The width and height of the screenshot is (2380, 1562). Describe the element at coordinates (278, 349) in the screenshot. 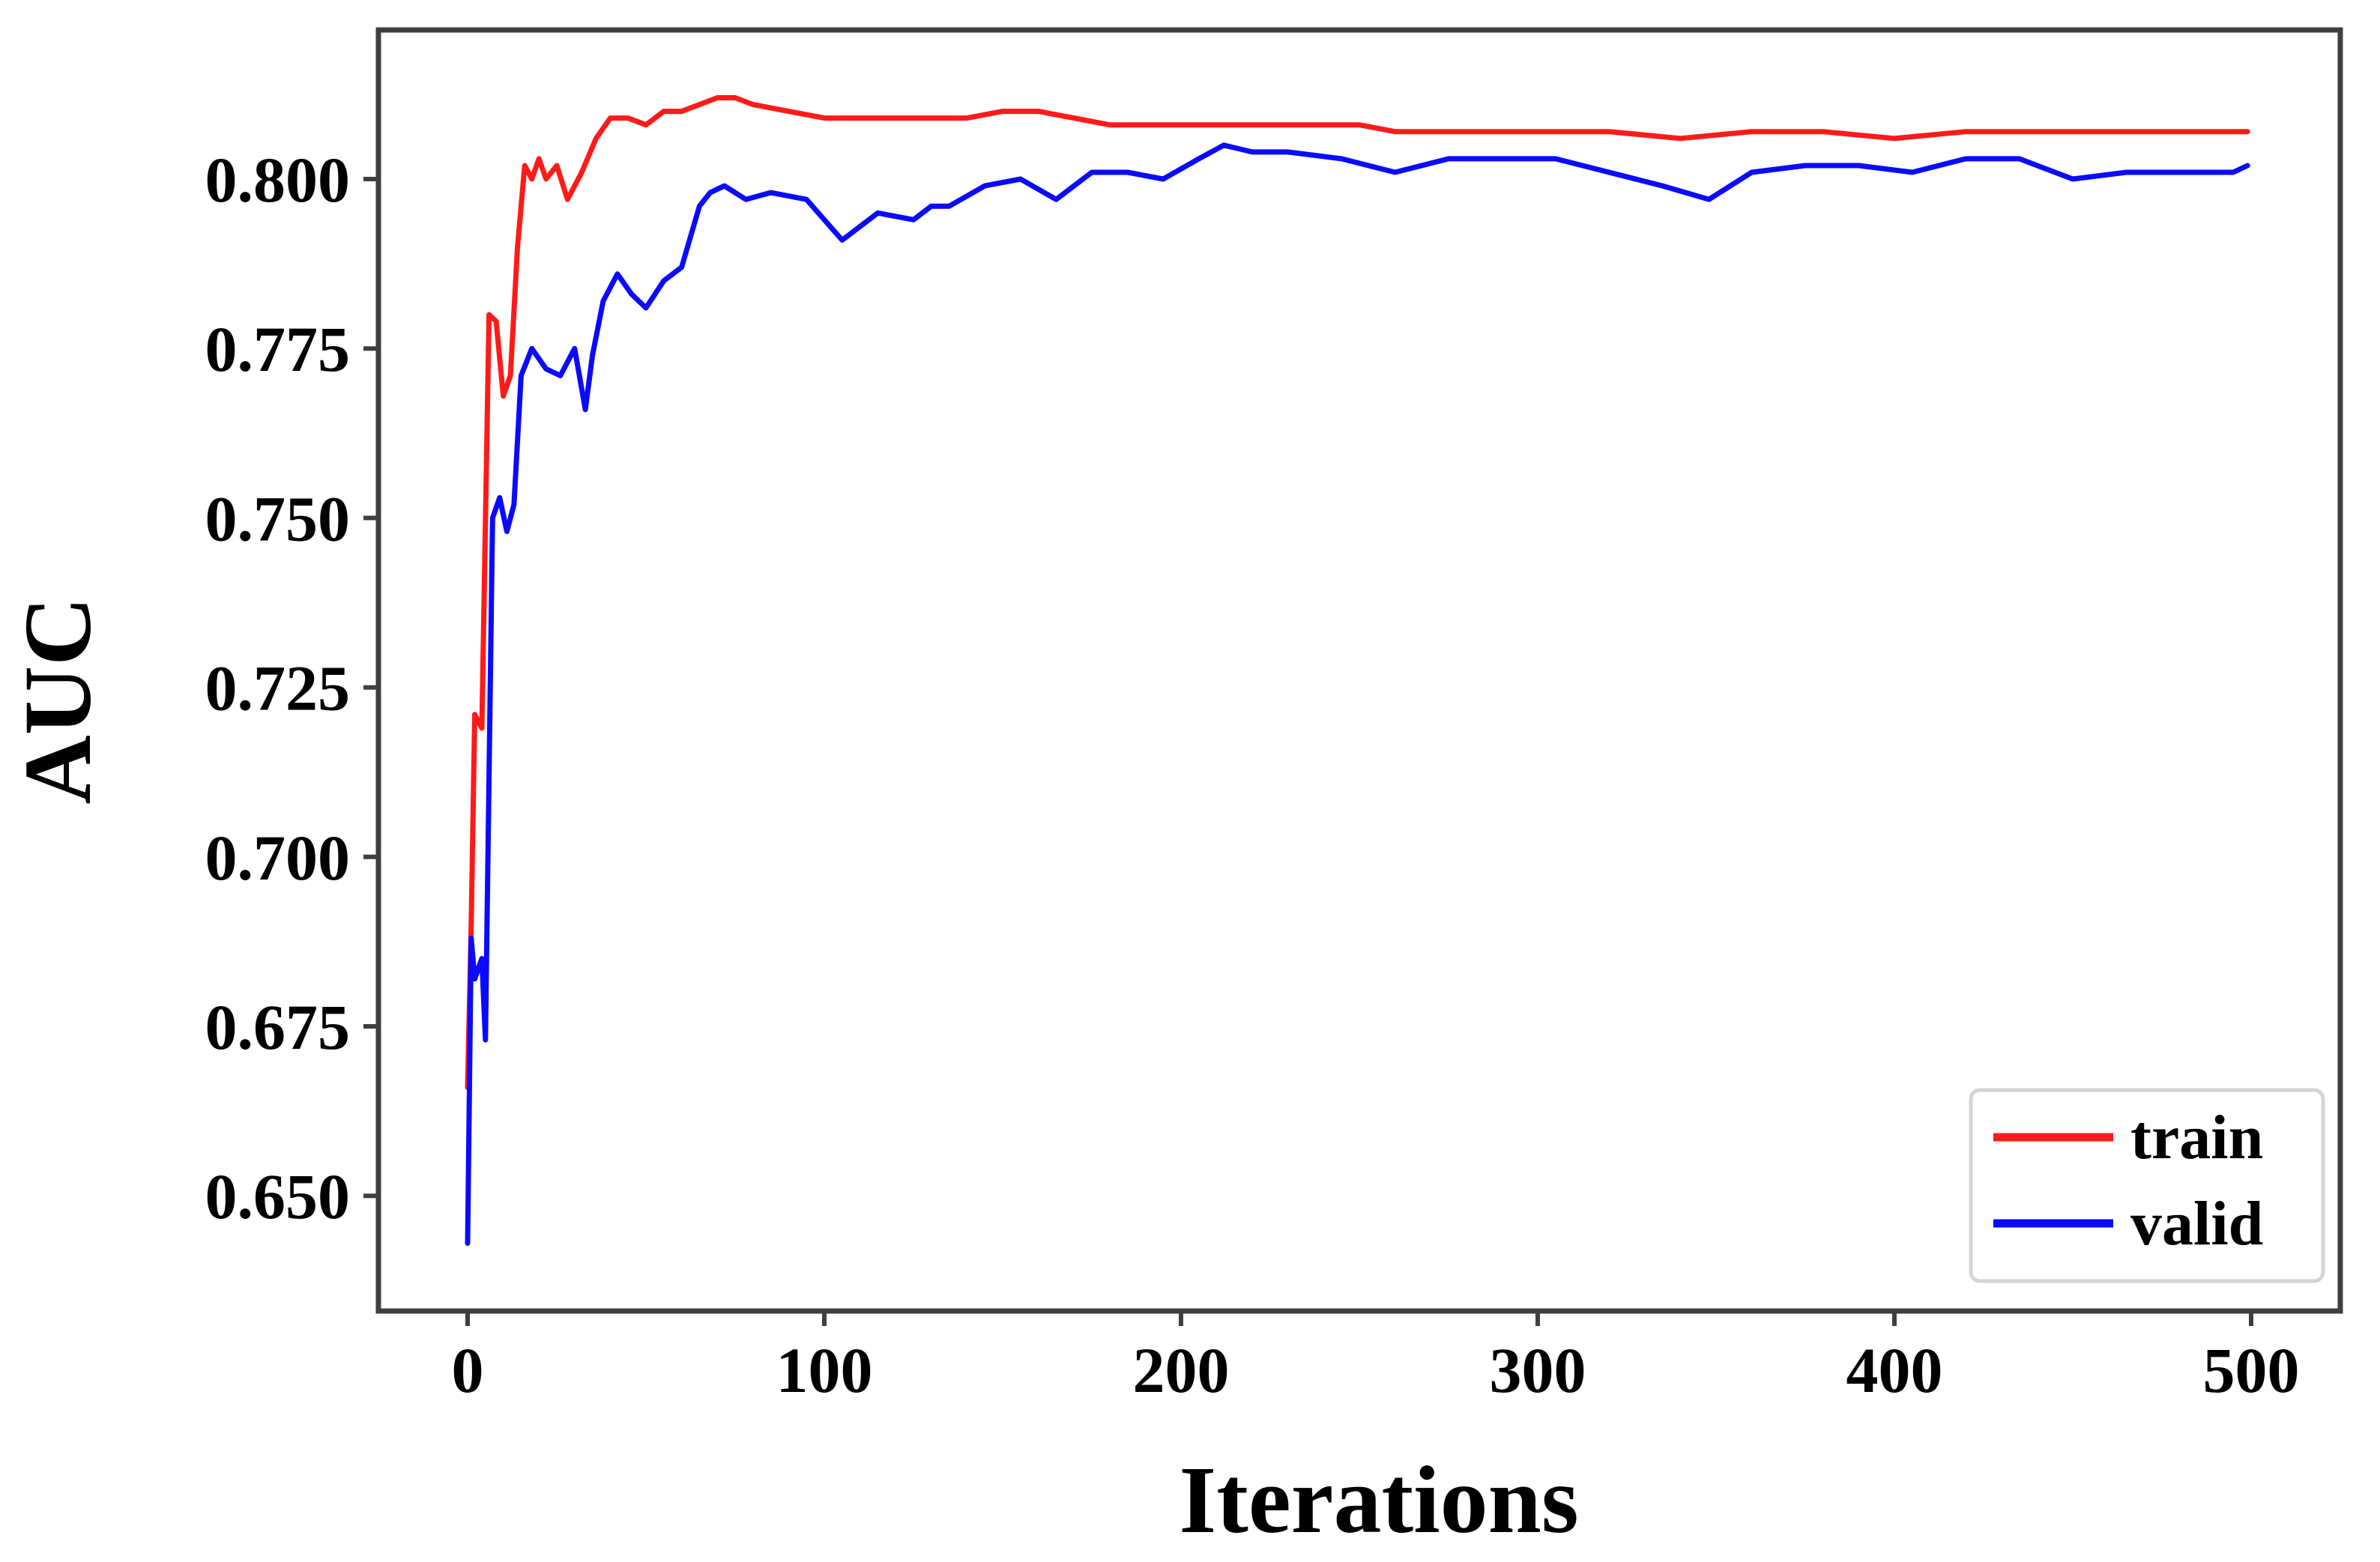

I see `y-tick-label: 0.775` at that location.